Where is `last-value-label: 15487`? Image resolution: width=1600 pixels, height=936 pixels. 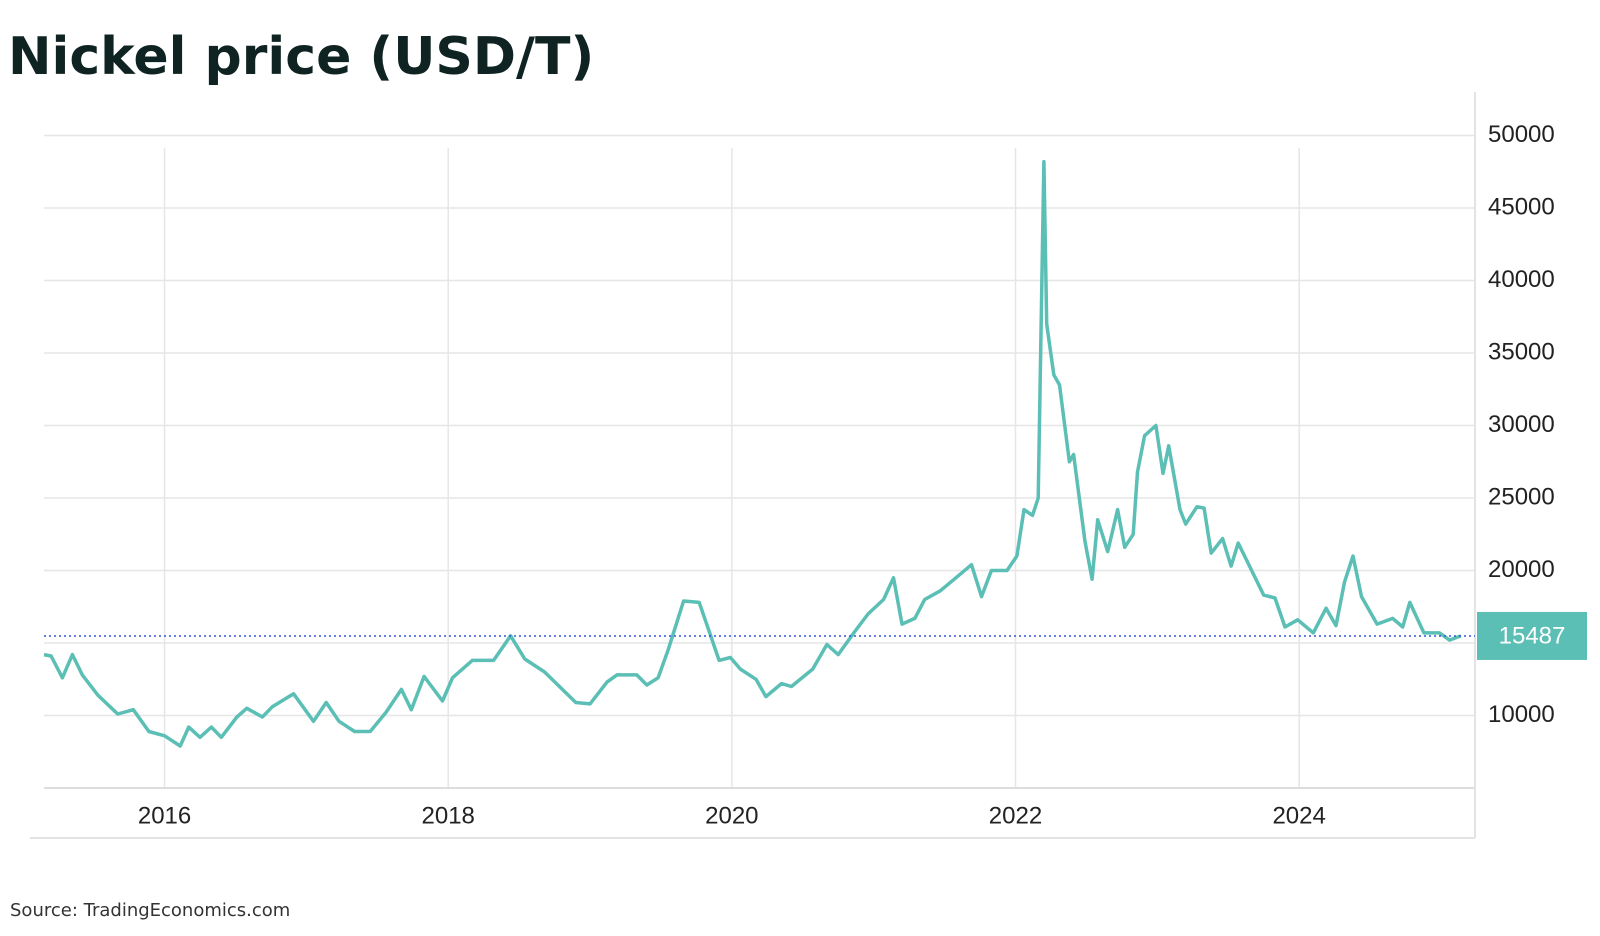
last-value-label: 15487 is located at coordinates (1532, 635).